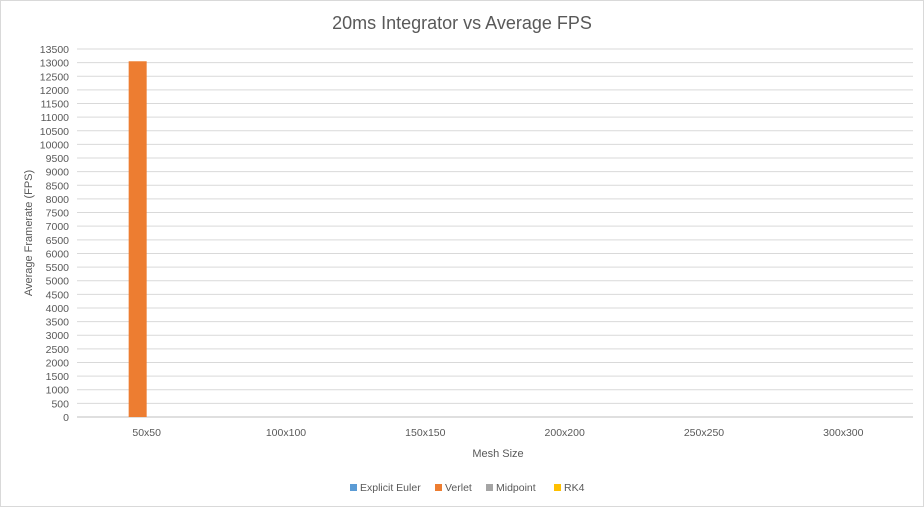  Describe the element at coordinates (60, 404) in the screenshot. I see `y-tick-label: 500` at that location.